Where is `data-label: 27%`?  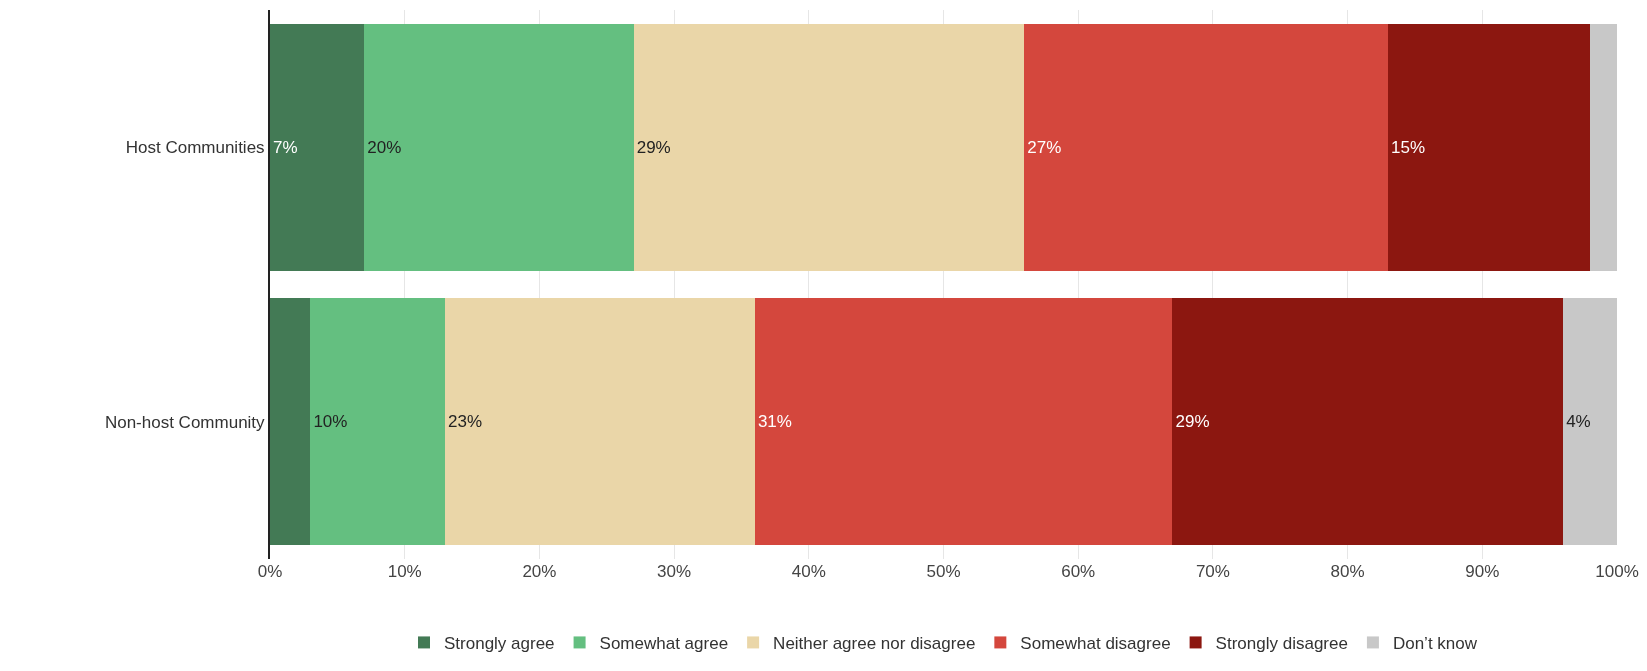
data-label: 27% is located at coordinates (1044, 147).